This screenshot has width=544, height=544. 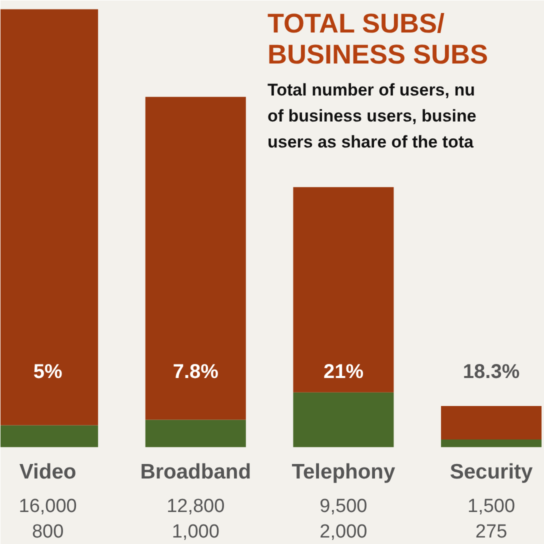 What do you see at coordinates (47, 472) in the screenshot?
I see `x-tick-label: Video` at bounding box center [47, 472].